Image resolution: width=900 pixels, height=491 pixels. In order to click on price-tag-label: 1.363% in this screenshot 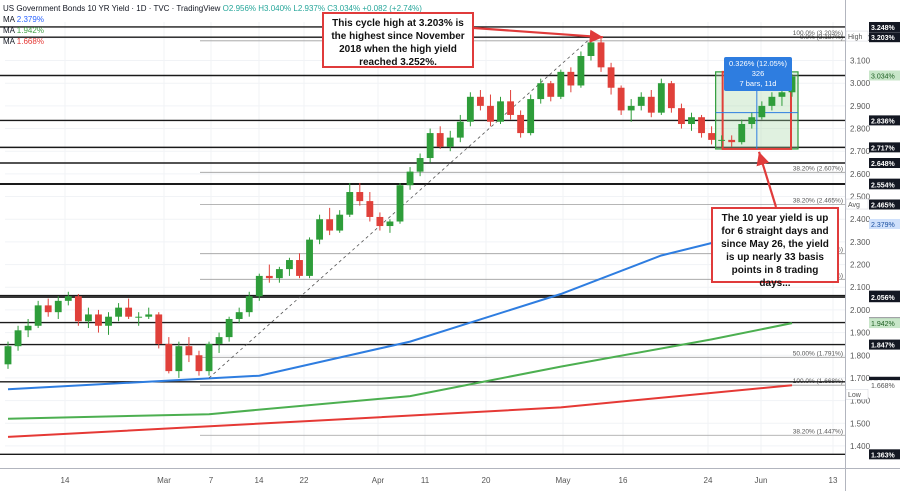, I will do `click(883, 455)`.